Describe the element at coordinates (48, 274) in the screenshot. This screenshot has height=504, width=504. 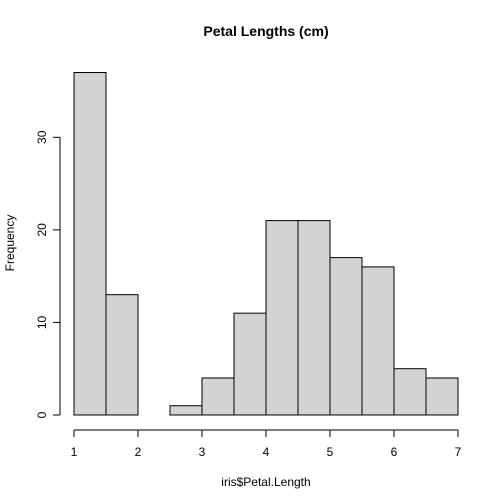
I see `y-axis: 0 10 20 30` at that location.